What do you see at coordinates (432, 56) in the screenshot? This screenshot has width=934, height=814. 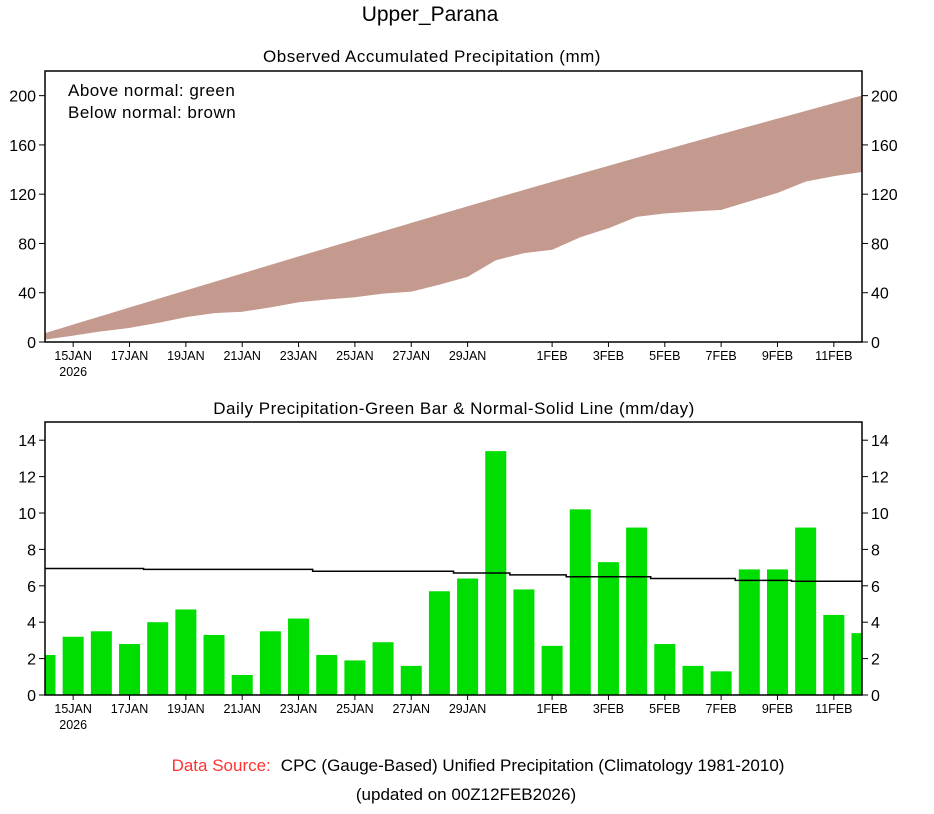 I see `top-chart-title: Observed Accumulated Precipitation (mm)` at bounding box center [432, 56].